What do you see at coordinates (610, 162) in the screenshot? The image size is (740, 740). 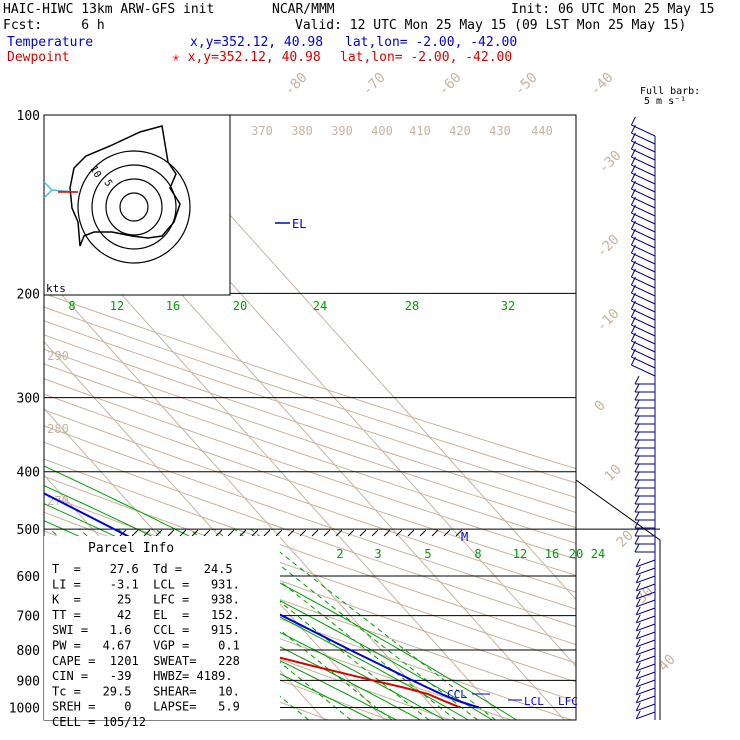 I see `temperature-axis-label: -30` at bounding box center [610, 162].